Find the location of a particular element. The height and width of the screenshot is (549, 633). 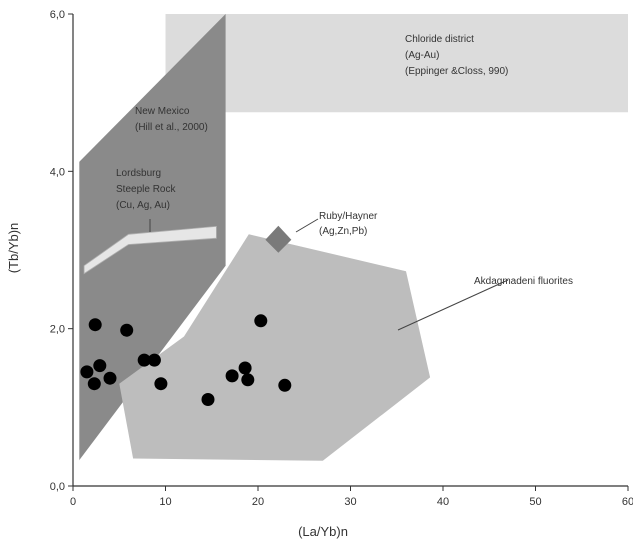

axis-gap-stripe is located at coordinates (77, 260).